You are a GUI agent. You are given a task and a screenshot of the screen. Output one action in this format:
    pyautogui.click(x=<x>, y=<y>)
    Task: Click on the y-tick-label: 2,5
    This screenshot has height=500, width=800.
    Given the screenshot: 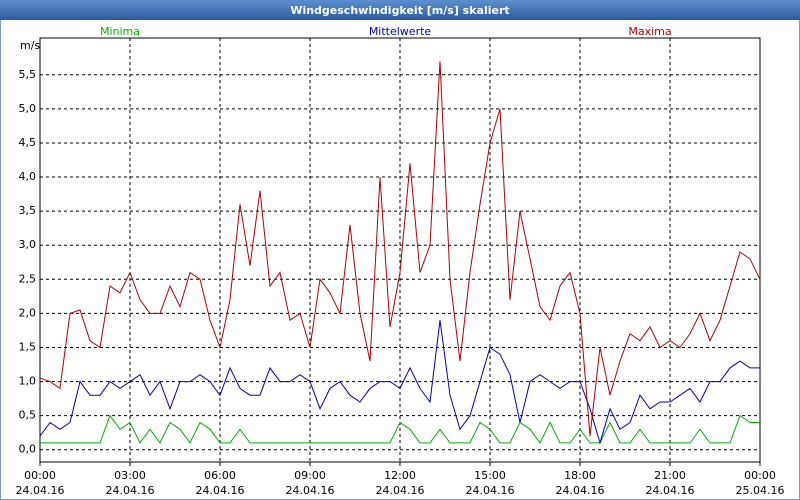 What is the action you would take?
    pyautogui.click(x=28, y=278)
    